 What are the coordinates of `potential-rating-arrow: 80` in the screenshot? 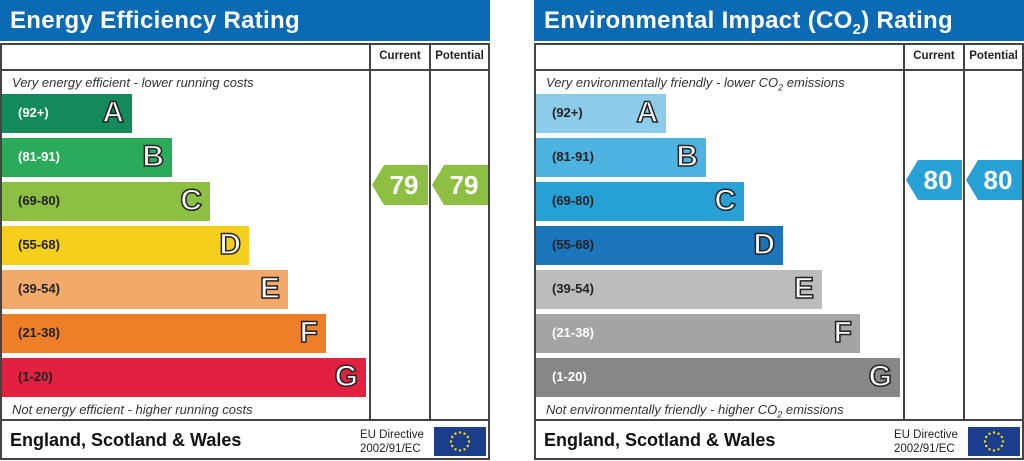 It's located at (994, 180).